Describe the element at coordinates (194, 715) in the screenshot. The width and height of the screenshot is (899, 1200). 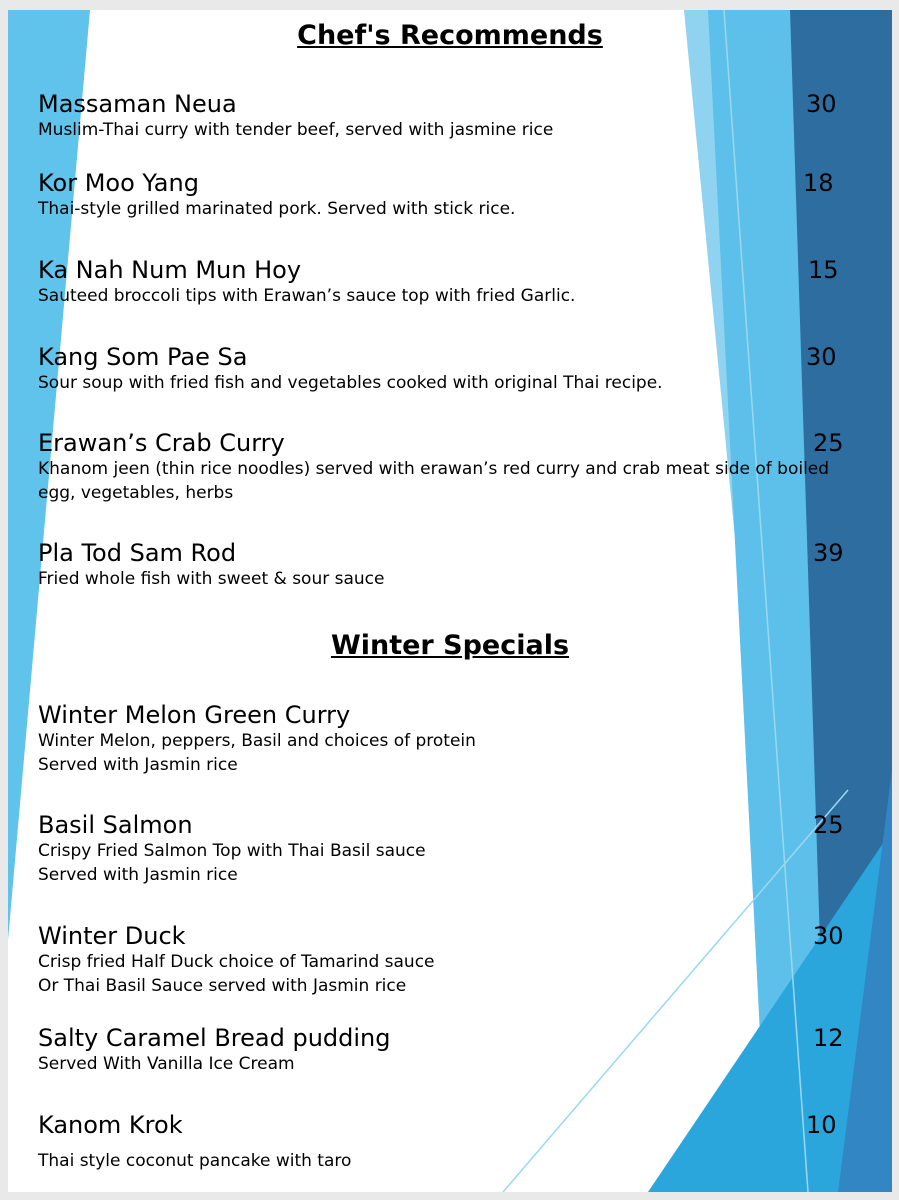
I see `item-name: Winter Melon Green Curry` at that location.